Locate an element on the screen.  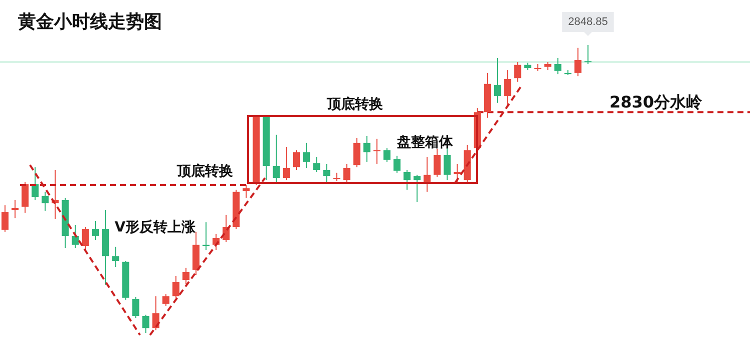
chart-title: 黄金小时线走势图 is located at coordinates (89, 22).